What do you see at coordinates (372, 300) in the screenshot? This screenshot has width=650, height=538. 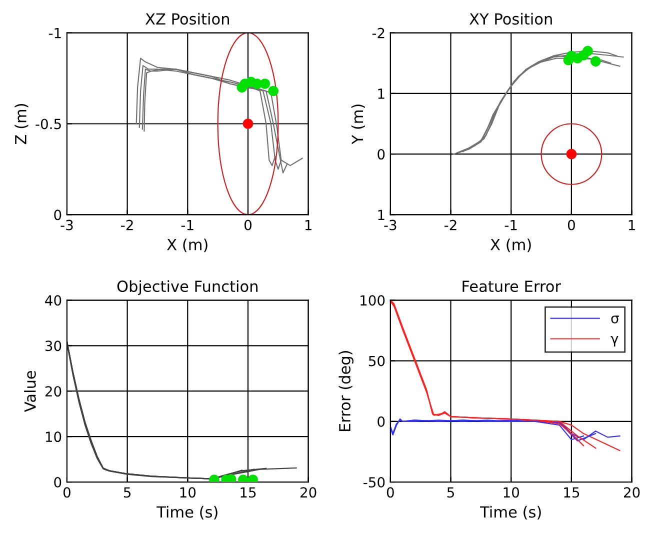 I see `y-tick-label: 100` at bounding box center [372, 300].